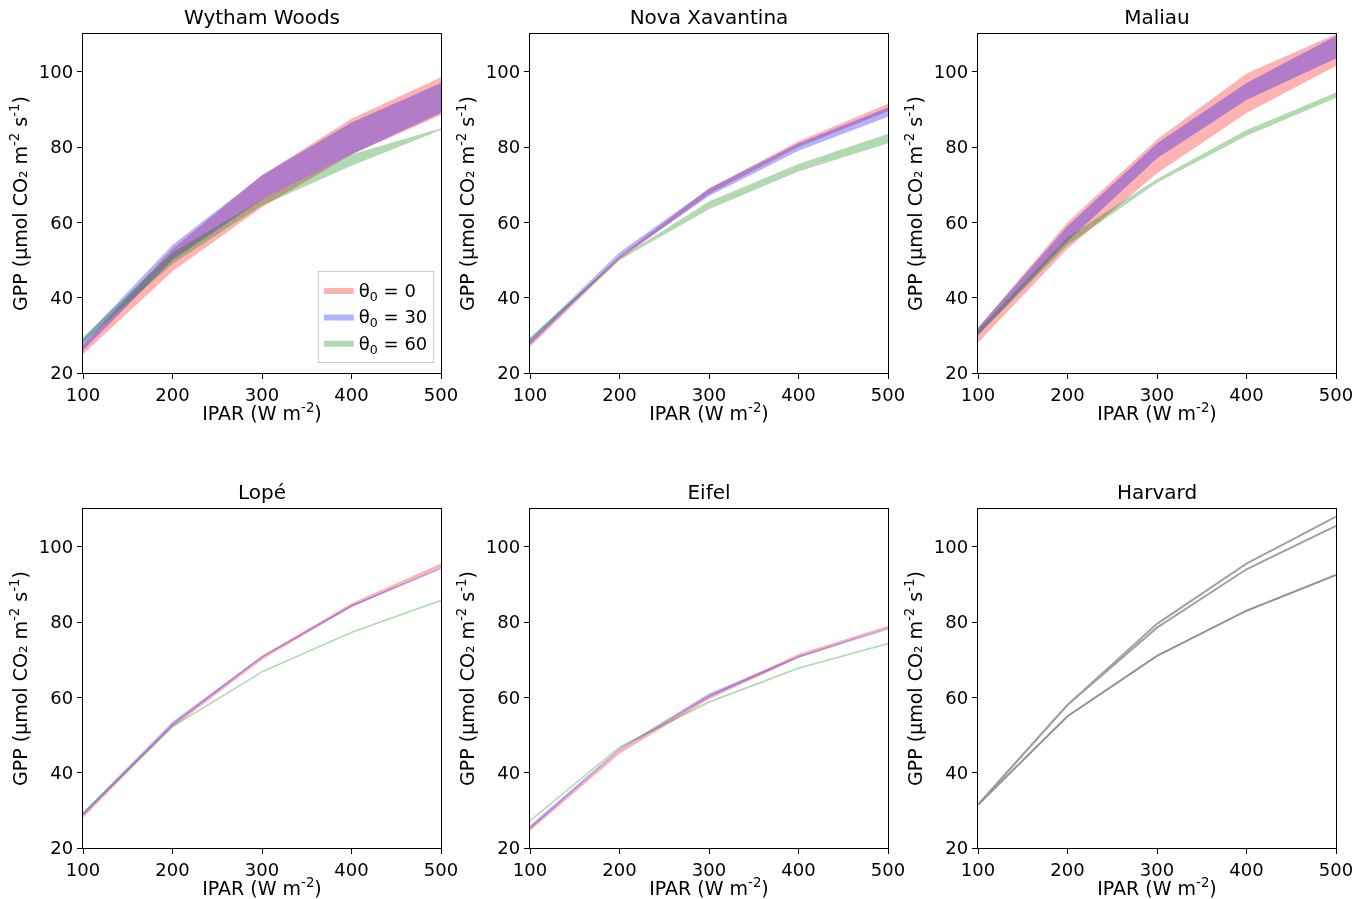  What do you see at coordinates (1157, 492) in the screenshot?
I see `chart-title: Harvard` at bounding box center [1157, 492].